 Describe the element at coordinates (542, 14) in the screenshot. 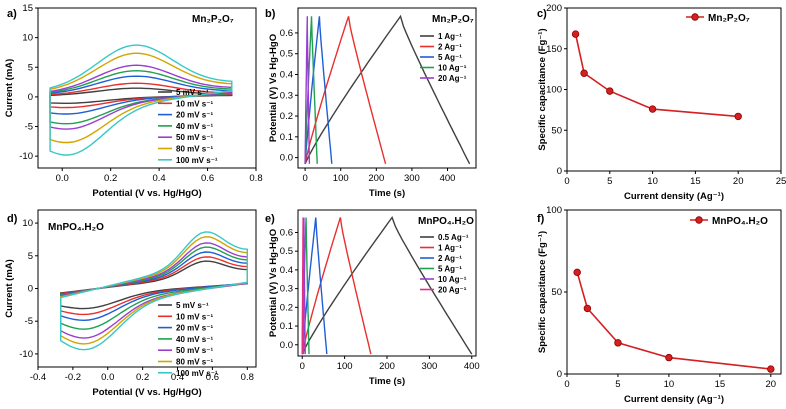

I see `panel-letter: c)` at that location.